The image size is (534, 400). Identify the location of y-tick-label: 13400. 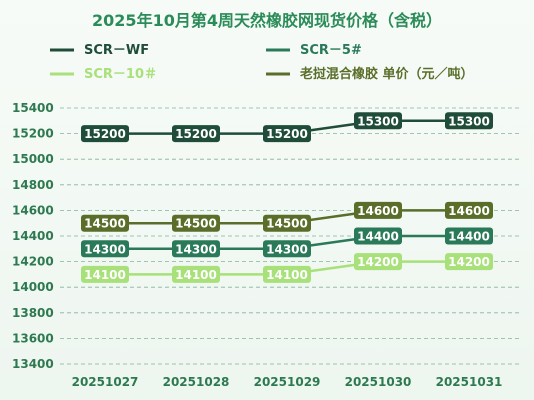
(33, 364).